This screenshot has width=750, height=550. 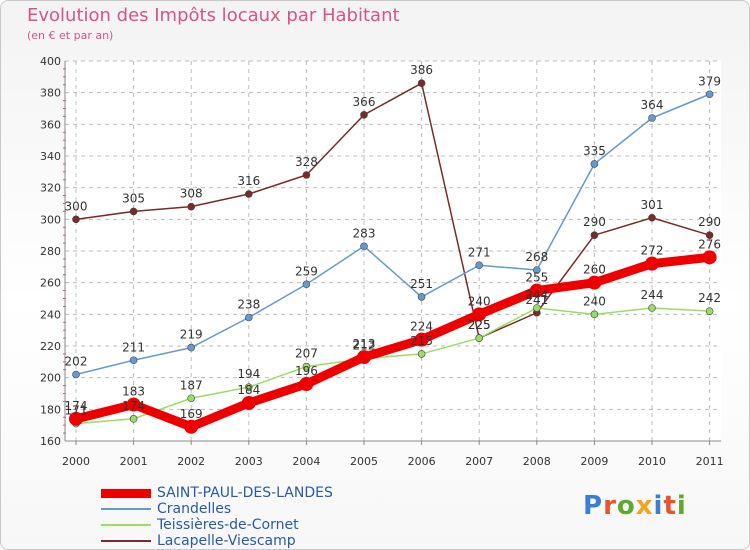 I want to click on data-label: 268, so click(x=536, y=257).